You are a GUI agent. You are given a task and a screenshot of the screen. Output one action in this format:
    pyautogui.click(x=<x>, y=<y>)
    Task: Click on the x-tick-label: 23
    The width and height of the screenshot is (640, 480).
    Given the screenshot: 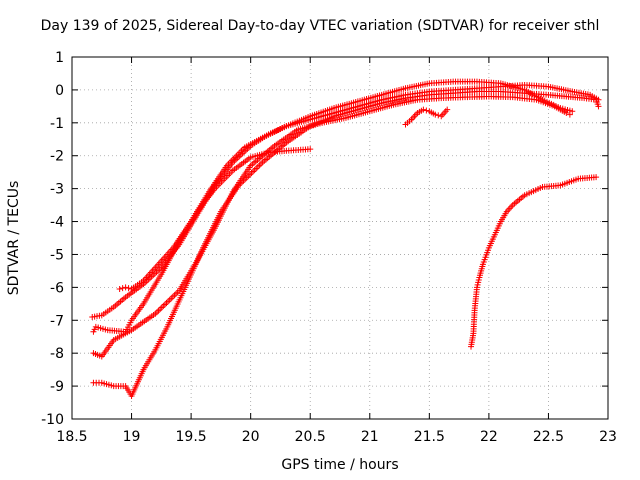 What is the action you would take?
    pyautogui.click(x=608, y=437)
    